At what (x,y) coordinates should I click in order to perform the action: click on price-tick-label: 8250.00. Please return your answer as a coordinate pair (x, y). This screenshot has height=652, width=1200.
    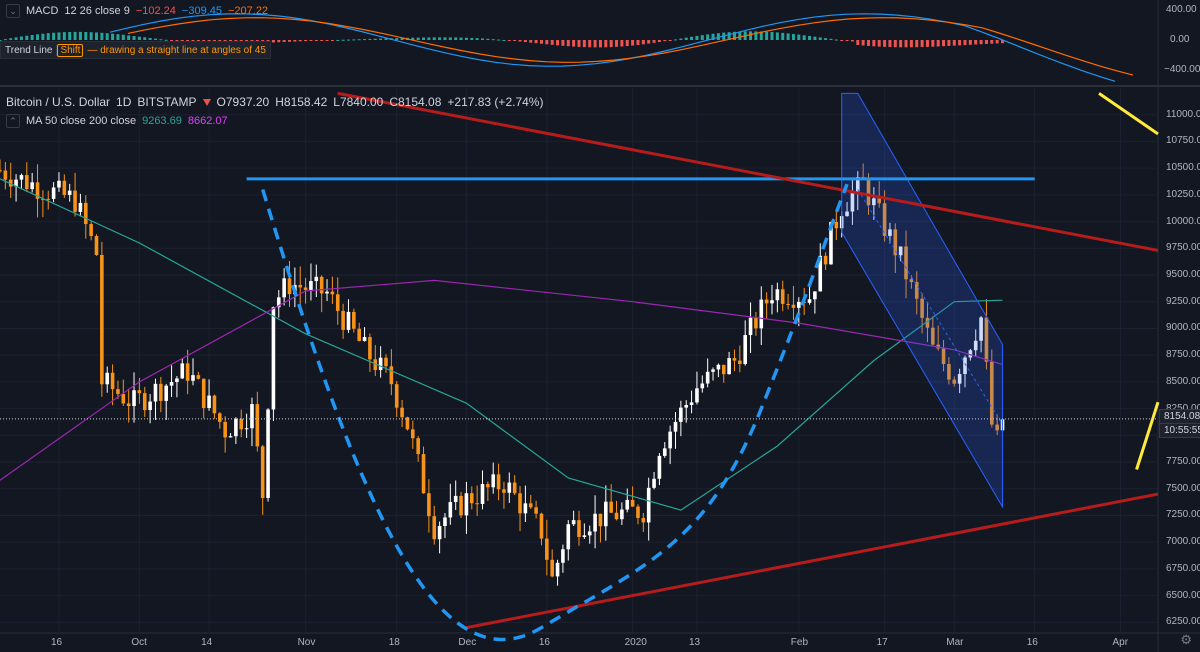
    Looking at the image, I should click on (1183, 408).